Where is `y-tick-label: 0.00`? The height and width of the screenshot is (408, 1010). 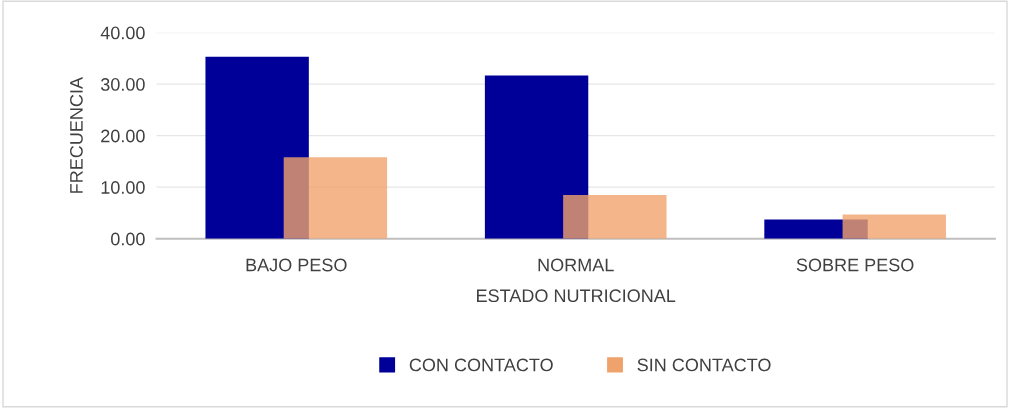
y-tick-label: 0.00 is located at coordinates (128, 239).